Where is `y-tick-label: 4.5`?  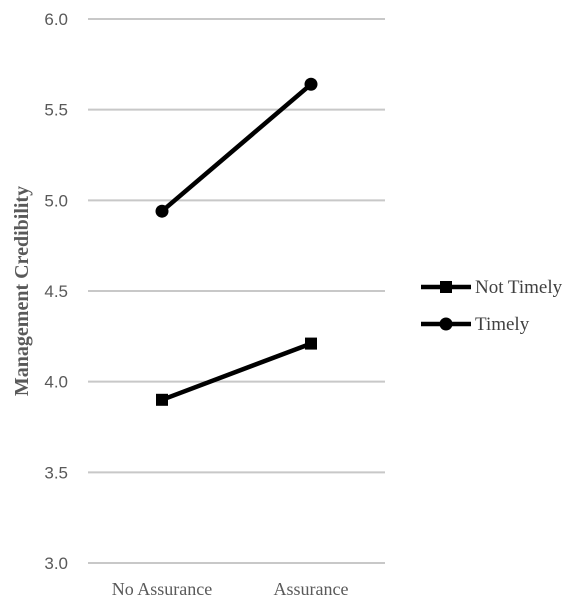 y-tick-label: 4.5 is located at coordinates (56, 291).